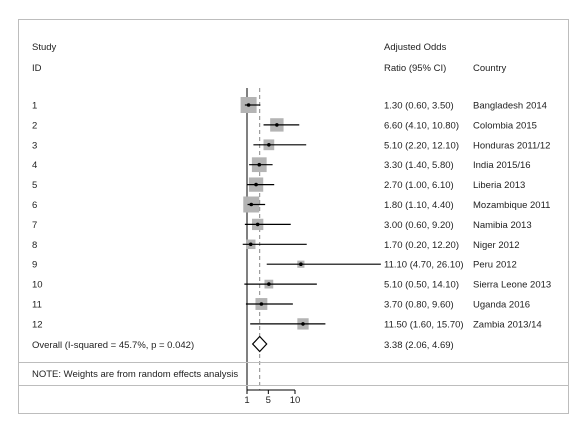  I want to click on study-country: Niger 2012, so click(496, 245).